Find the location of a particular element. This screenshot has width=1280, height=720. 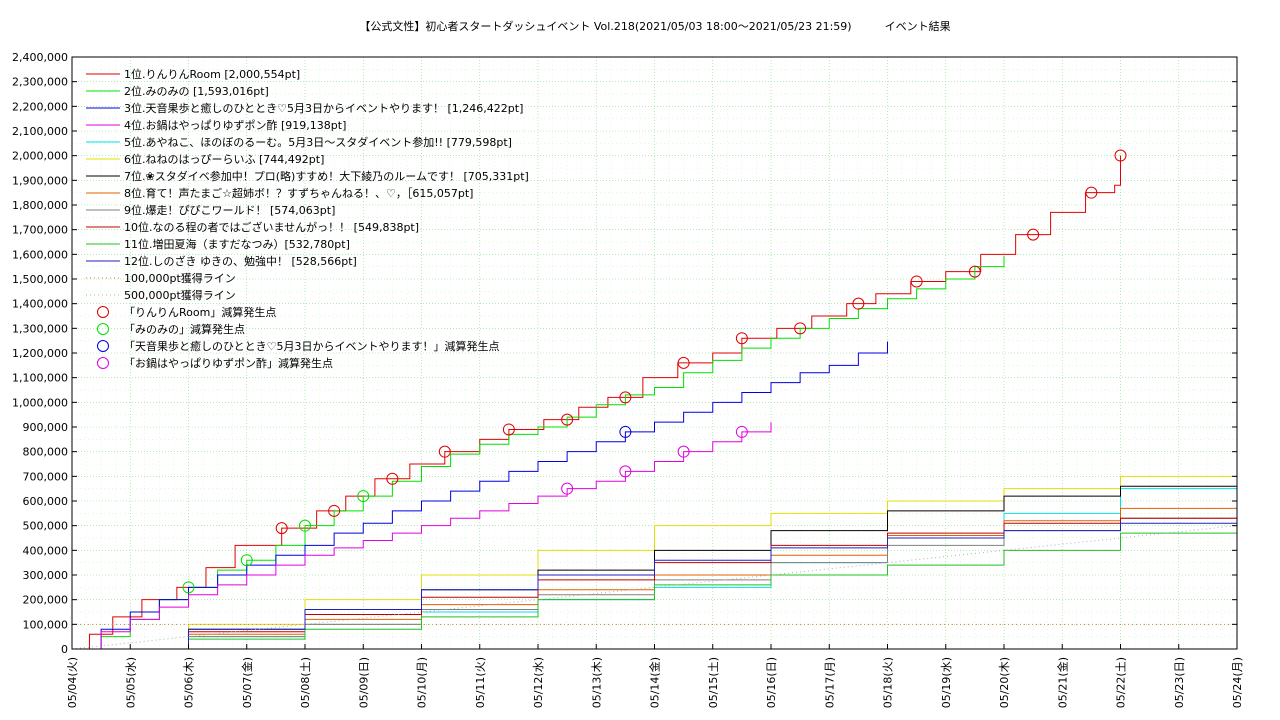

y-tick-label: 800,000 is located at coordinates (46, 452).